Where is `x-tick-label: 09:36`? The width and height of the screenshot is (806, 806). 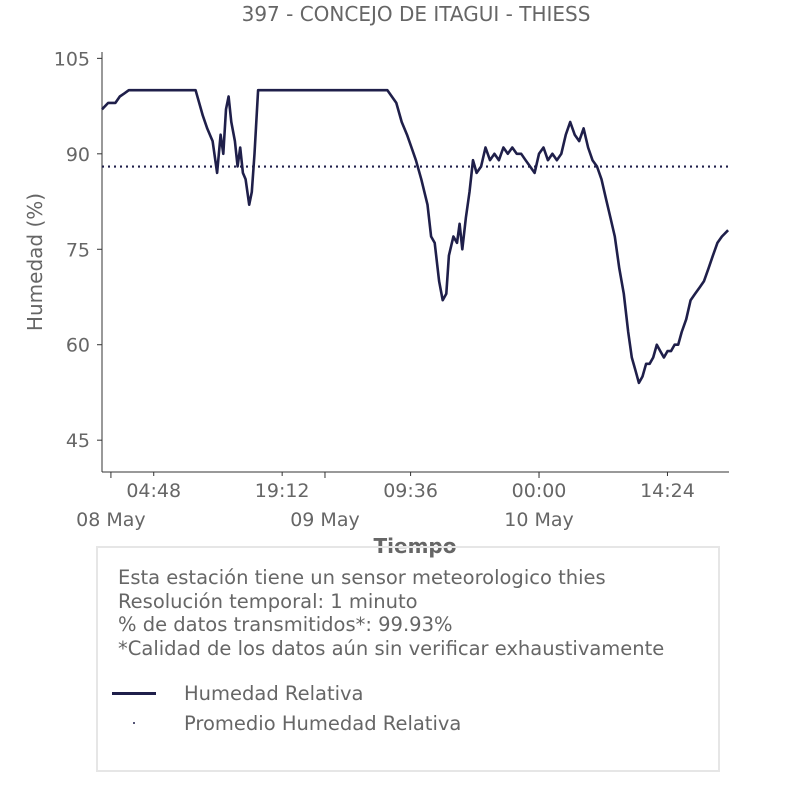 x-tick-label: 09:36 is located at coordinates (410, 491).